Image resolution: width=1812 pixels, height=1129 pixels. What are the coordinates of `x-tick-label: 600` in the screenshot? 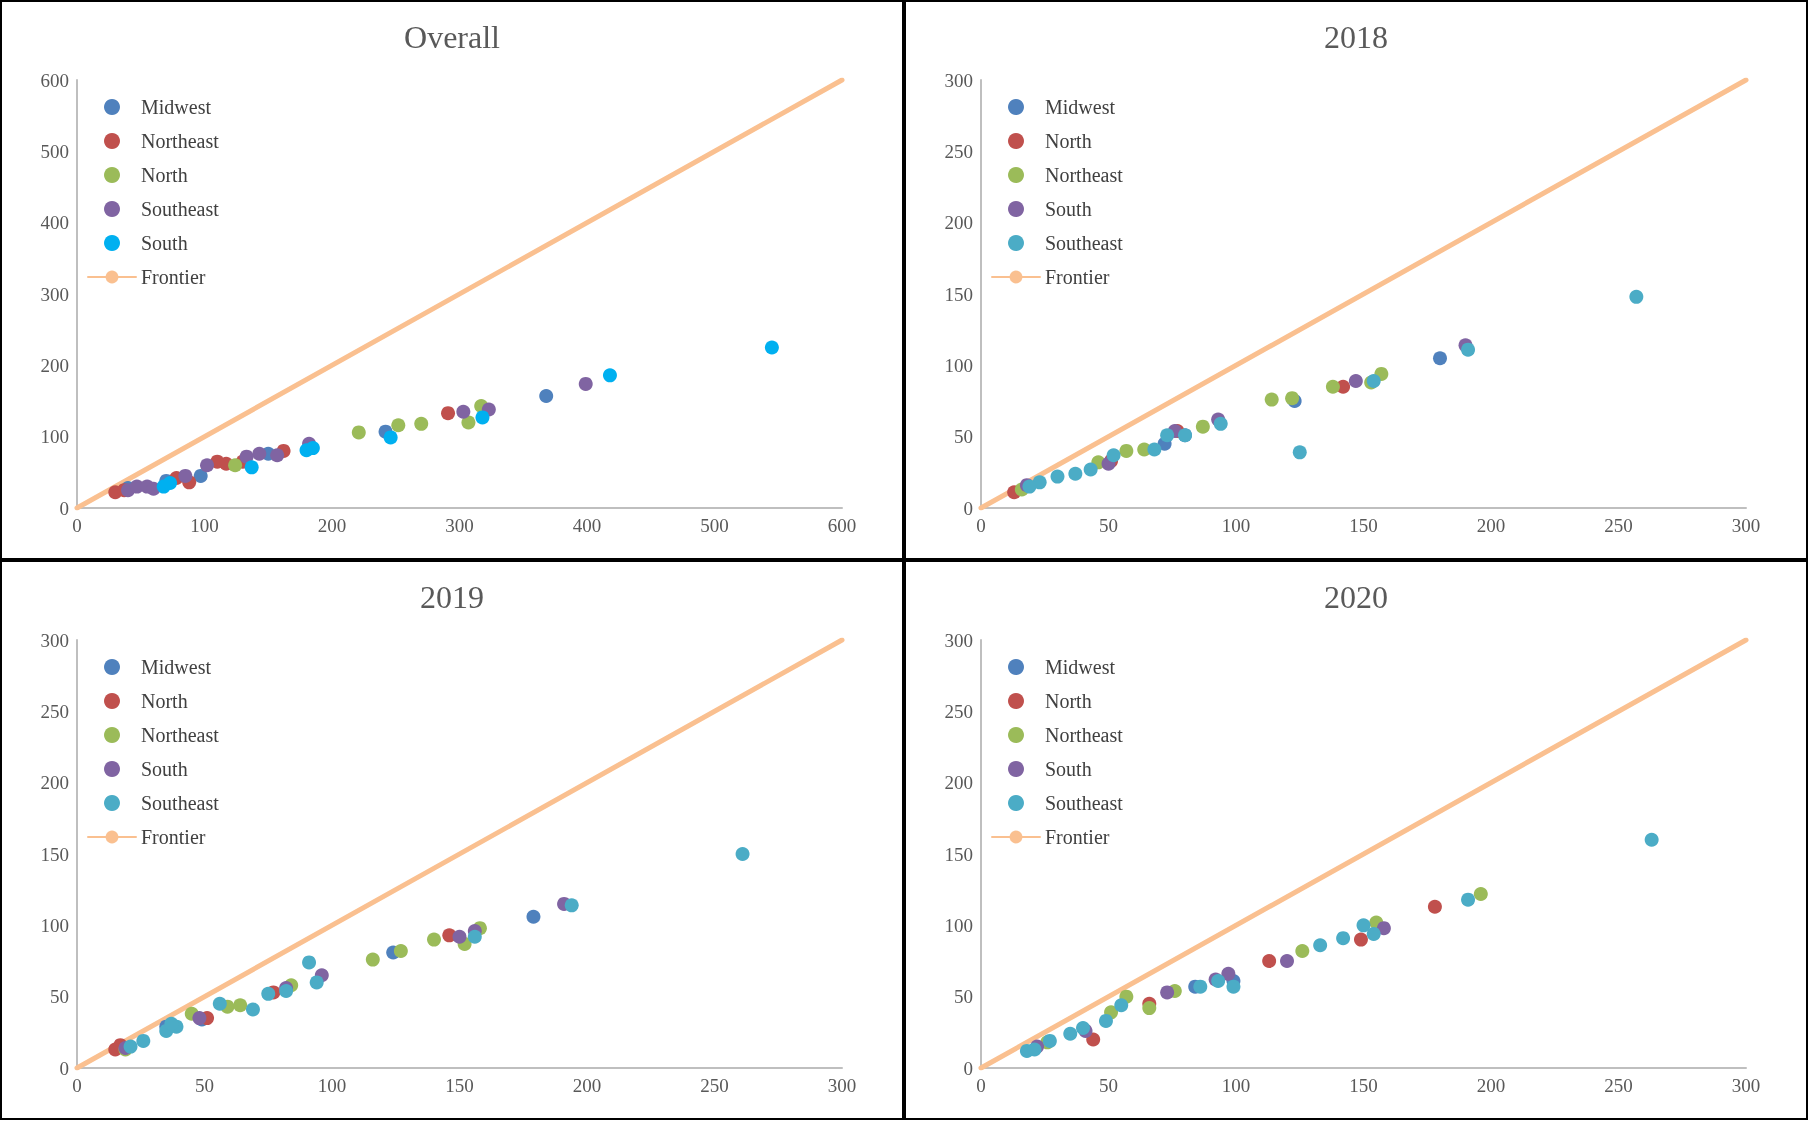 It's located at (842, 525).